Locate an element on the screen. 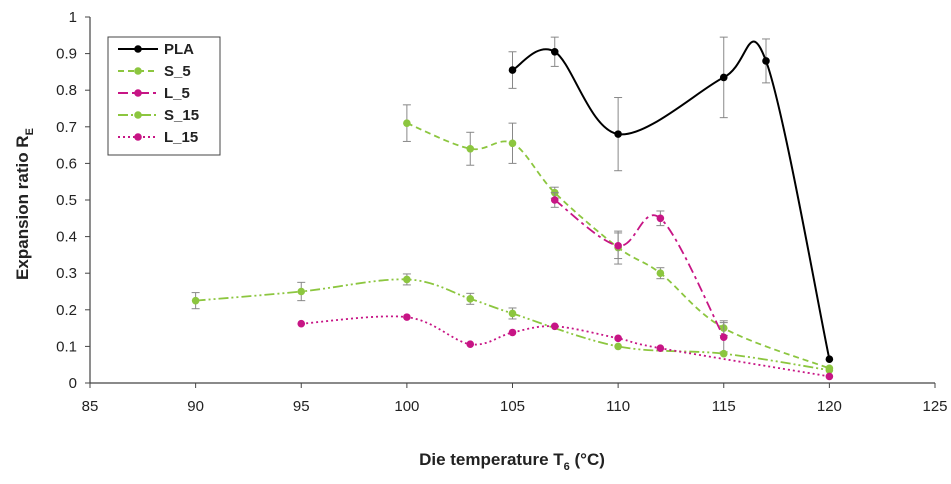 The image size is (951, 484). x-tick-label: 115 is located at coordinates (724, 406).